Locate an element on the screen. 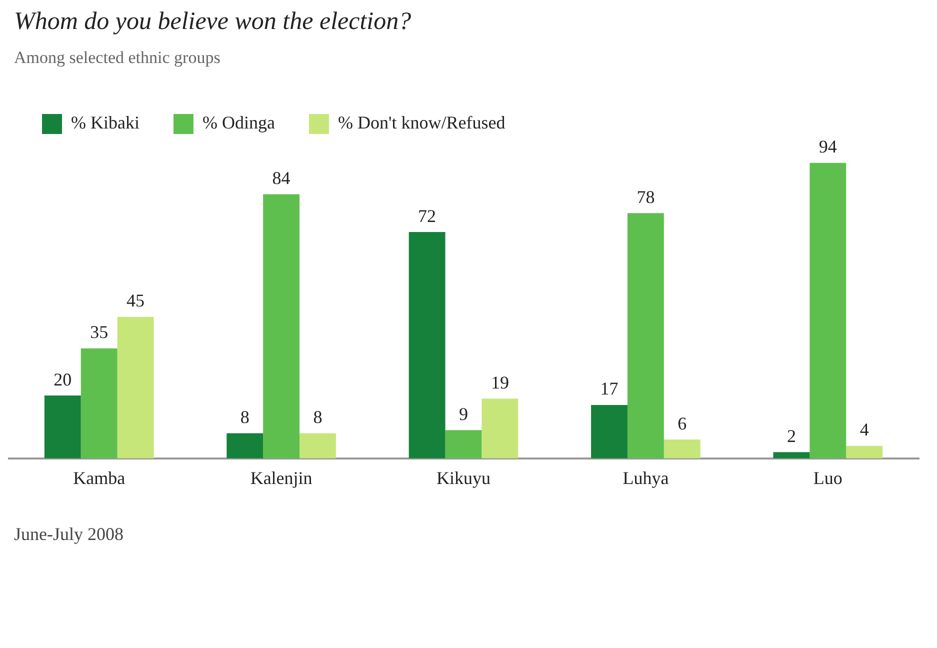 Image resolution: width=937 pixels, height=648 pixels. data-label: 20 is located at coordinates (63, 379).